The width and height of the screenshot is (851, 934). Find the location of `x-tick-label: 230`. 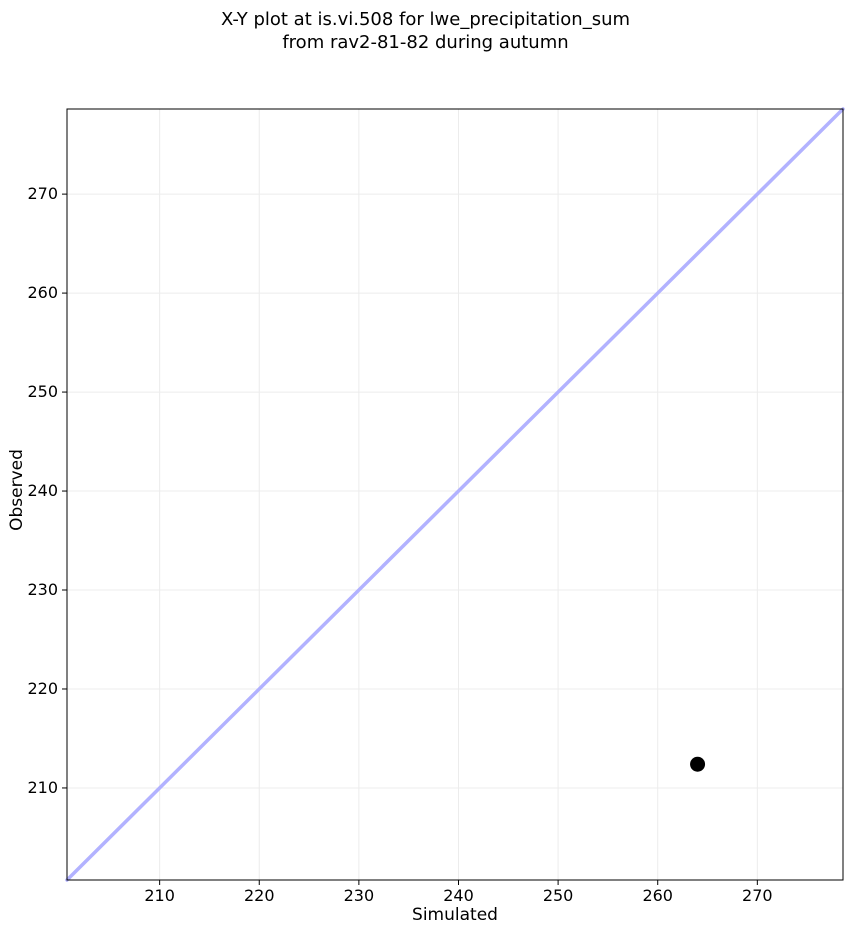

x-tick-label: 230 is located at coordinates (359, 895).